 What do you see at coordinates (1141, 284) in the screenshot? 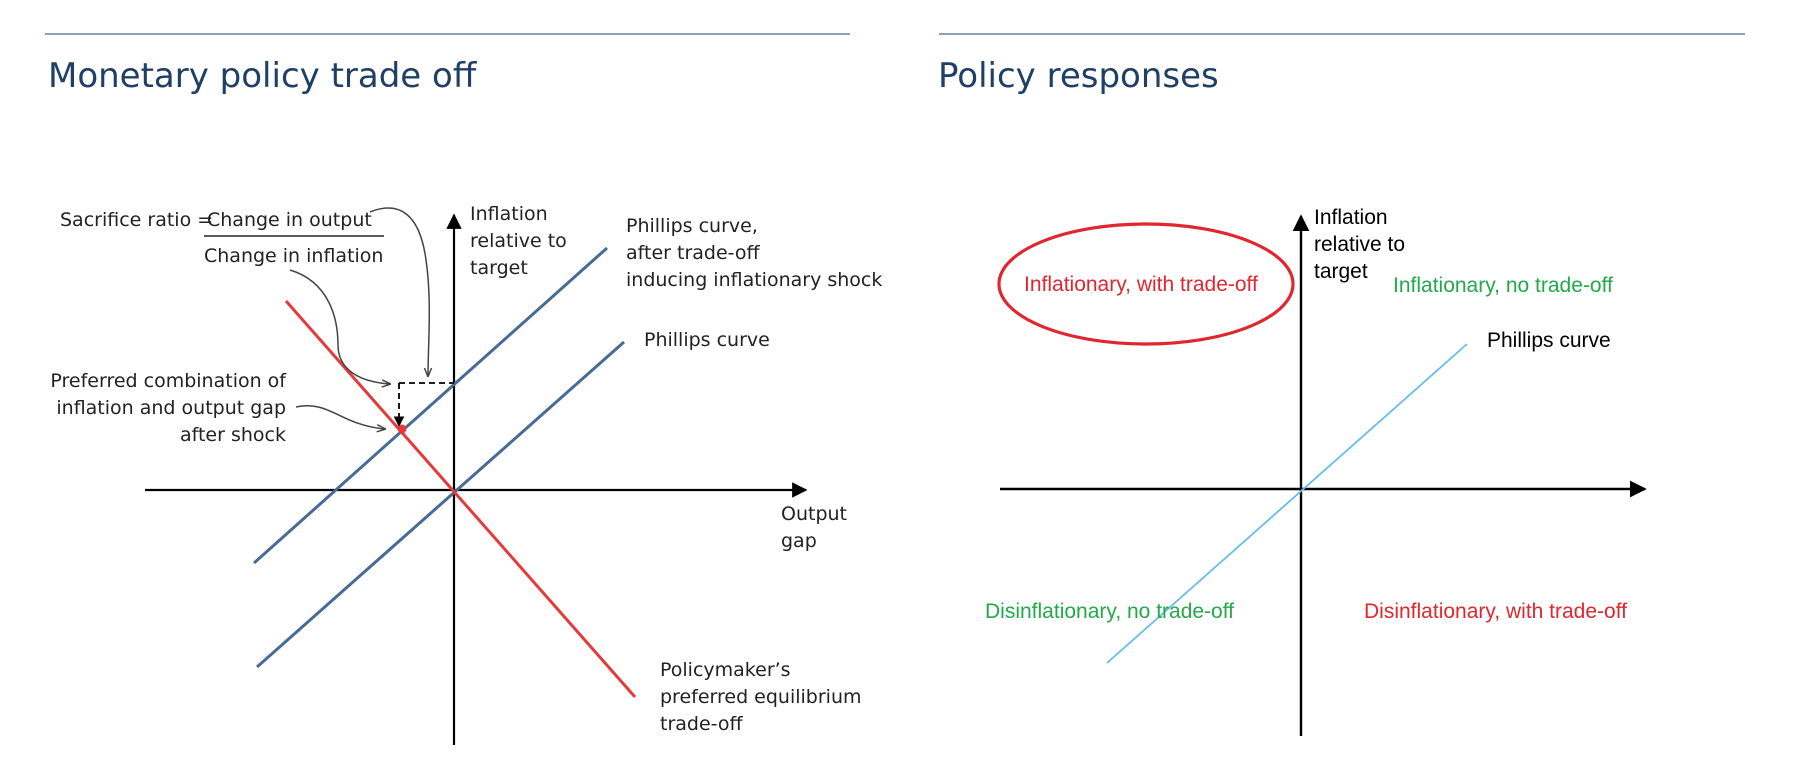
I see `quadrant-top-left: Inflationary, with trade-off` at bounding box center [1141, 284].